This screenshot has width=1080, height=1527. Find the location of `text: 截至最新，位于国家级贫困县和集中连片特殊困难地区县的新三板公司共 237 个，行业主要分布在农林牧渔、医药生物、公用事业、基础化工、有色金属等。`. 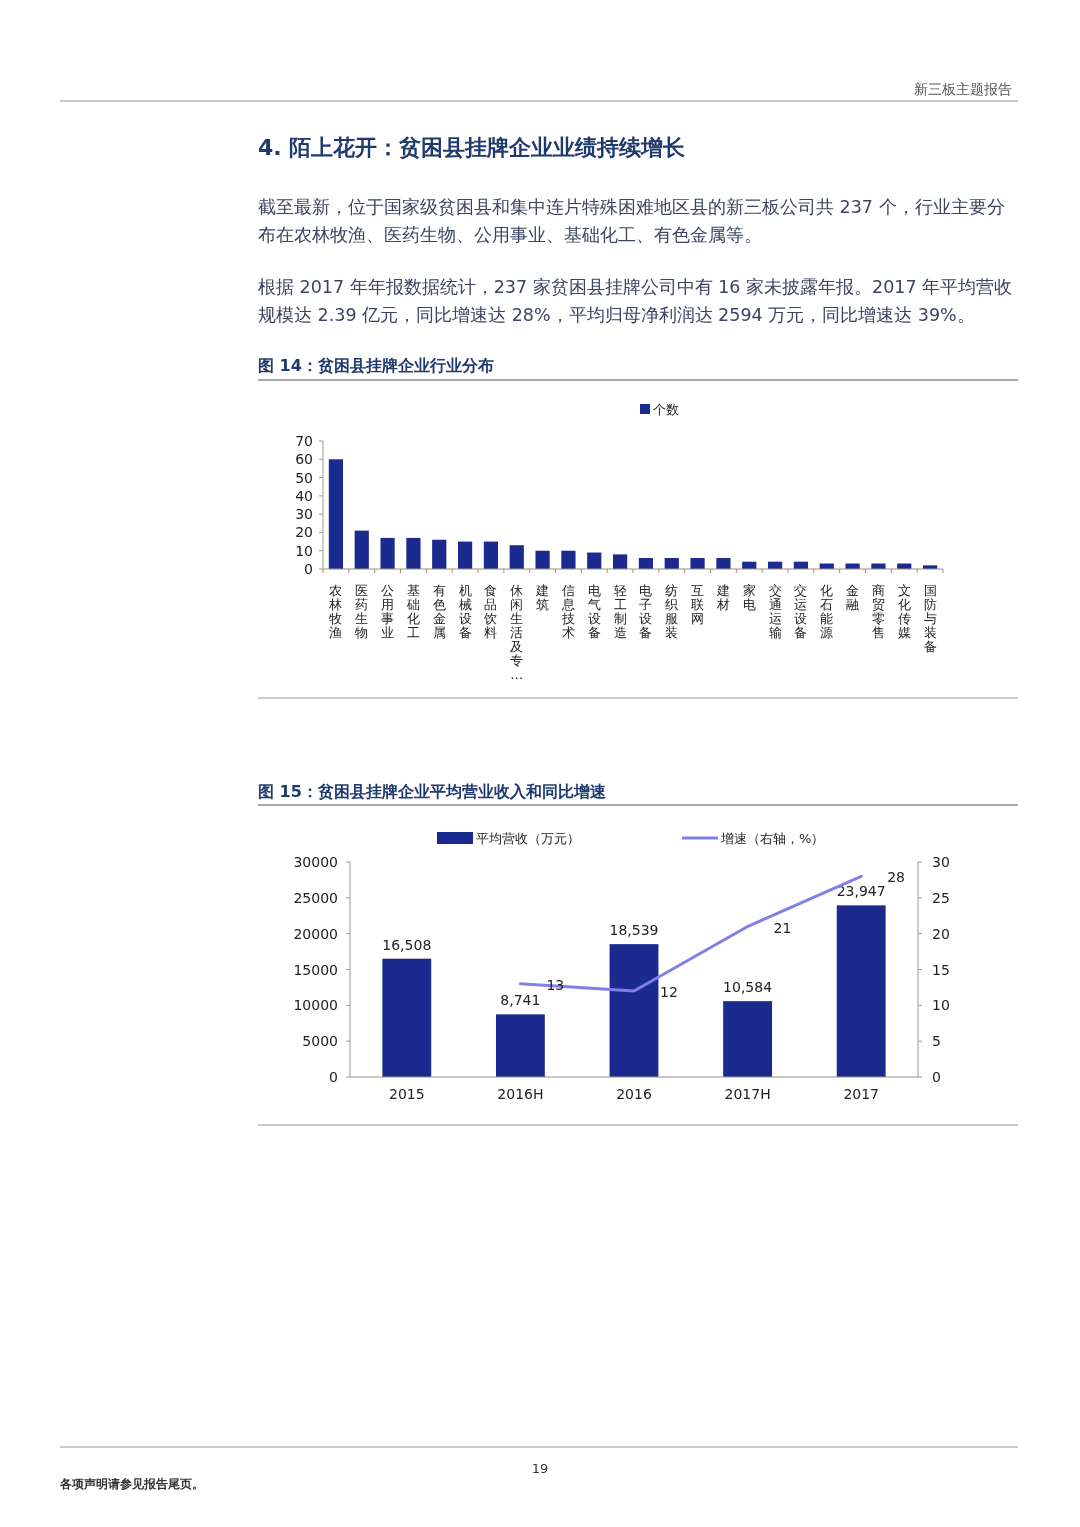

text: 截至最新，位于国家级贫困县和集中连片特殊困难地区县的新三板公司共 237 个，行业主要分布在农林牧渔、医药生物、公用事业、基础化工、有色金属等。 is located at coordinates (631, 221).